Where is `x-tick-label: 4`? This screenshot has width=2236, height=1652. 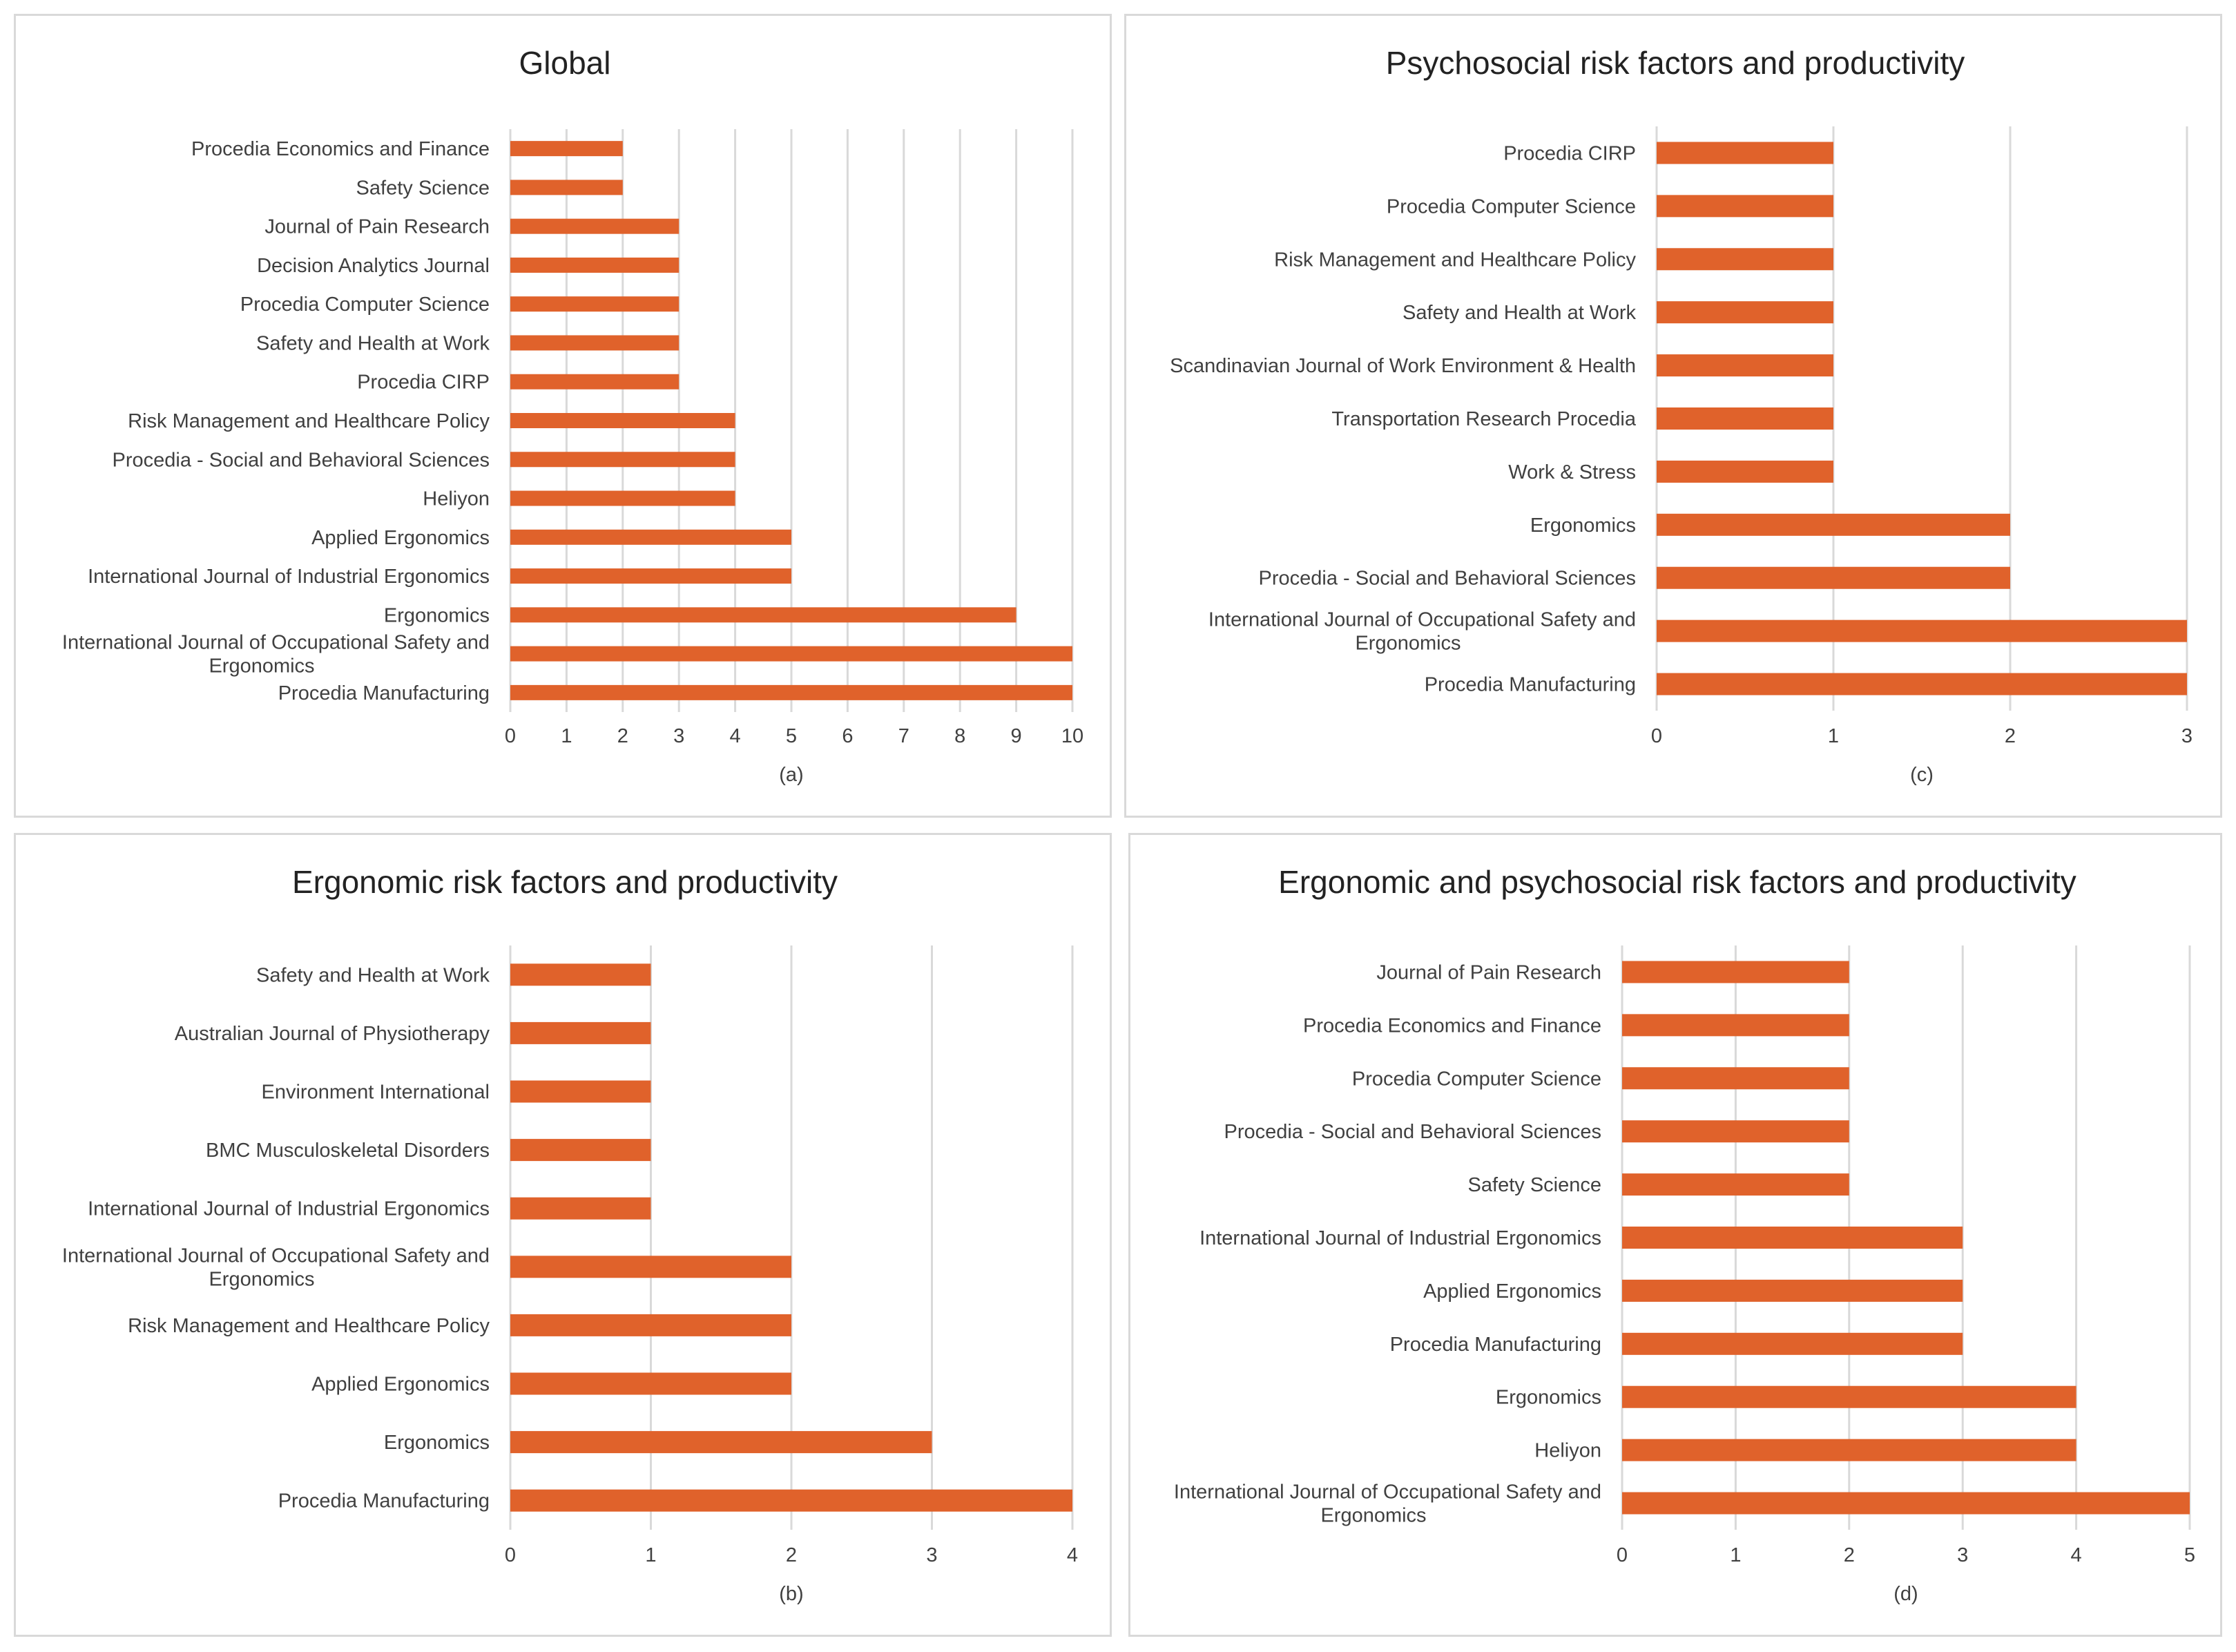 x-tick-label: 4 is located at coordinates (735, 736).